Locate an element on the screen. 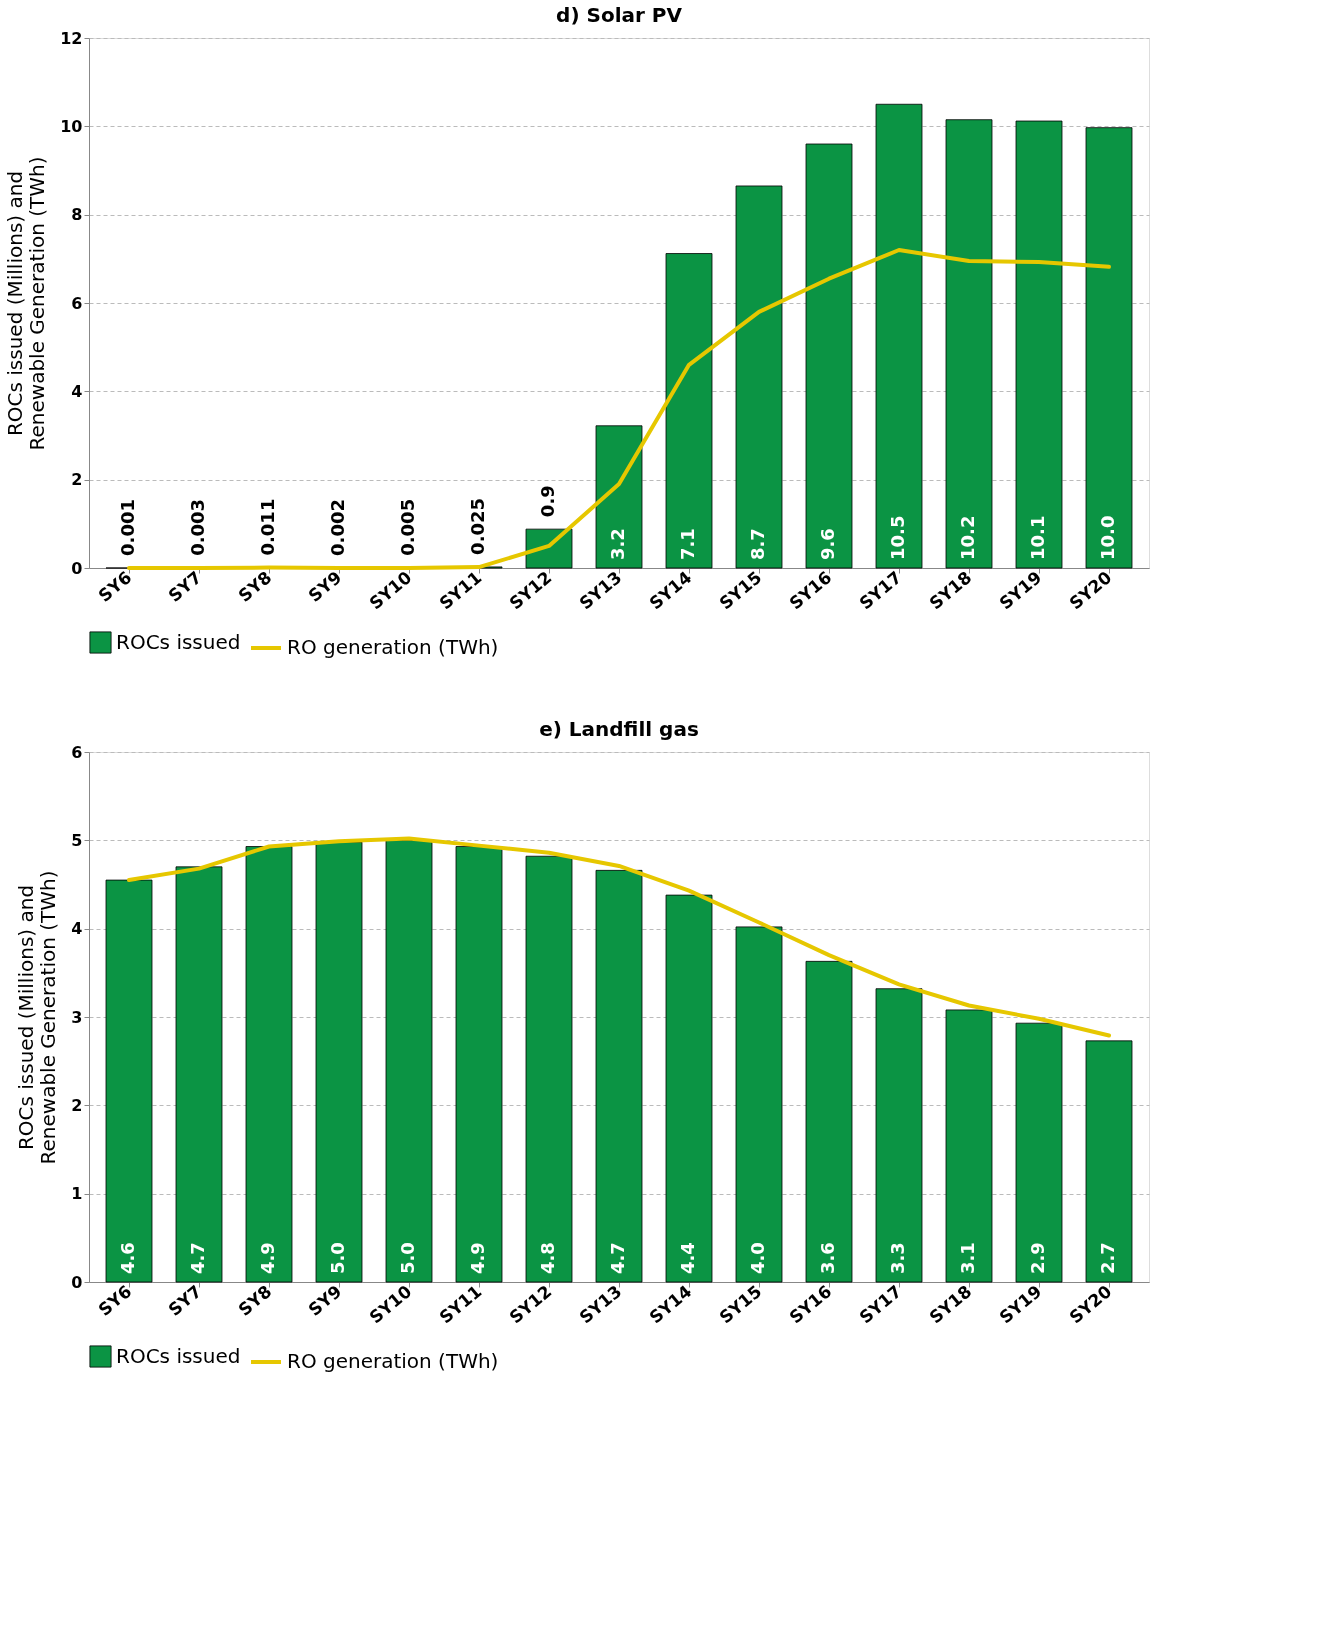 The height and width of the screenshot is (1643, 1324). y-tick-label: 8 is located at coordinates (77, 215).